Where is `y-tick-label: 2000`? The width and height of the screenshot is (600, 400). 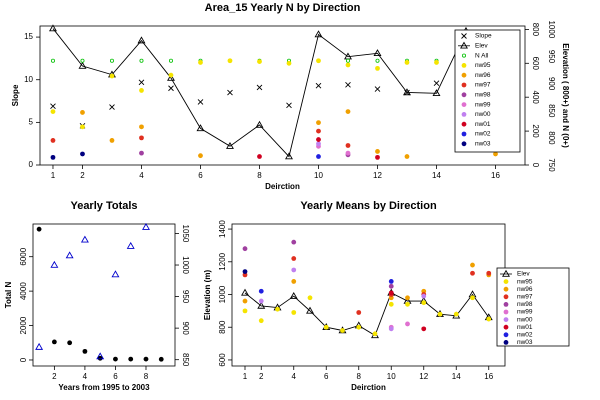
y-tick-label: 2000 is located at coordinates (23, 325).